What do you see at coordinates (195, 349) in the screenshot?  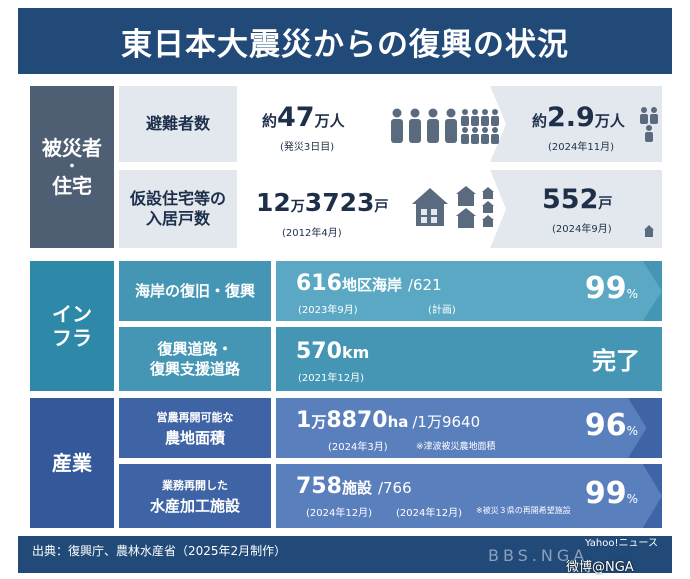 I see `roads-label-line1: 復興道路・` at bounding box center [195, 349].